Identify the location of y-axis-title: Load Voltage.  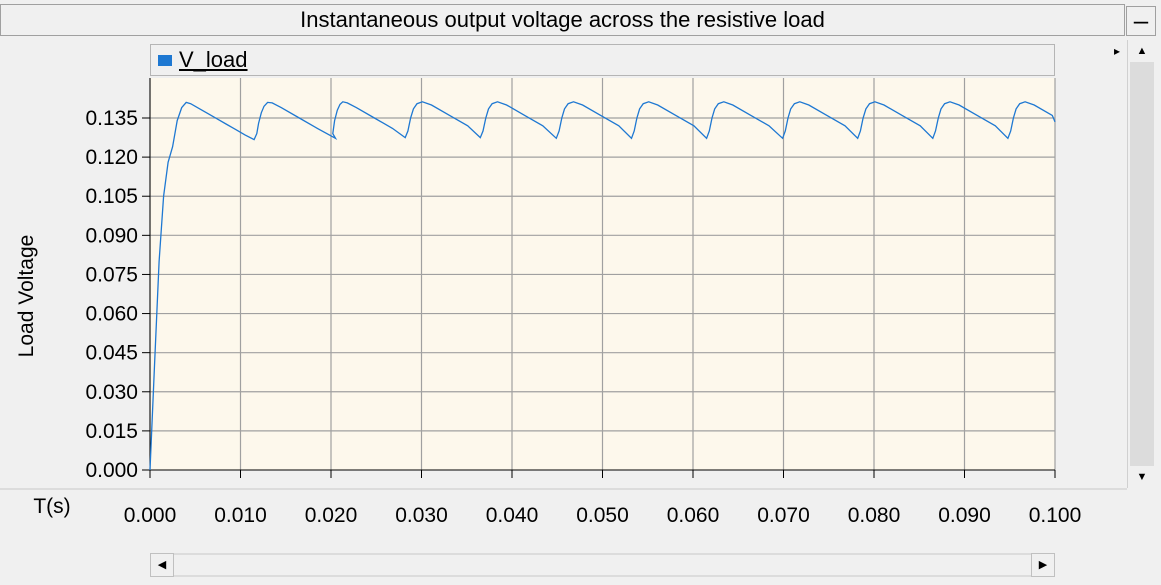
(26, 296).